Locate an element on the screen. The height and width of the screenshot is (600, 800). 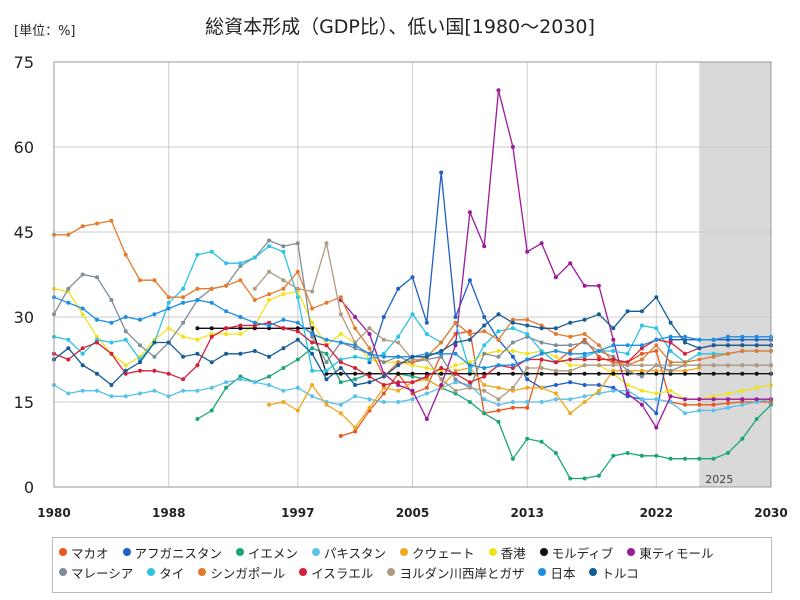
forecast-label: 2025 is located at coordinates (719, 479).